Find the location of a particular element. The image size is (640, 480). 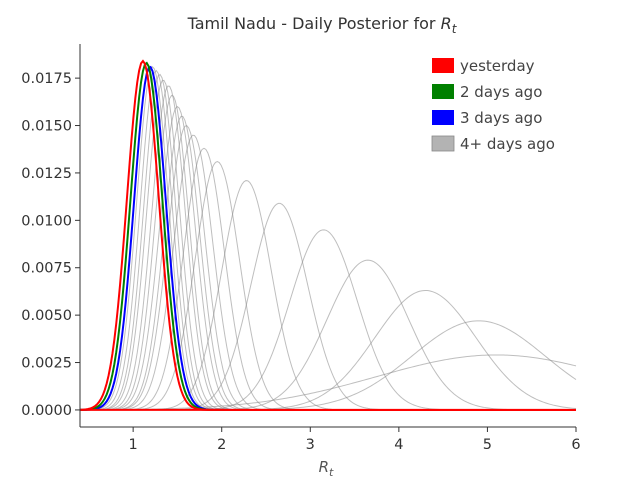

chart-title: Tamil Nadu - Daily Posterior for Rt is located at coordinates (322, 25).